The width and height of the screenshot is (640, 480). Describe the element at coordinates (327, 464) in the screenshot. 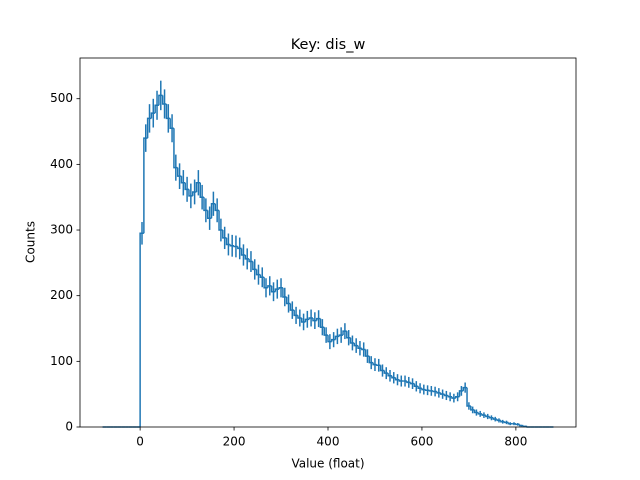

I see `x-axis-label: Value (float)` at that location.